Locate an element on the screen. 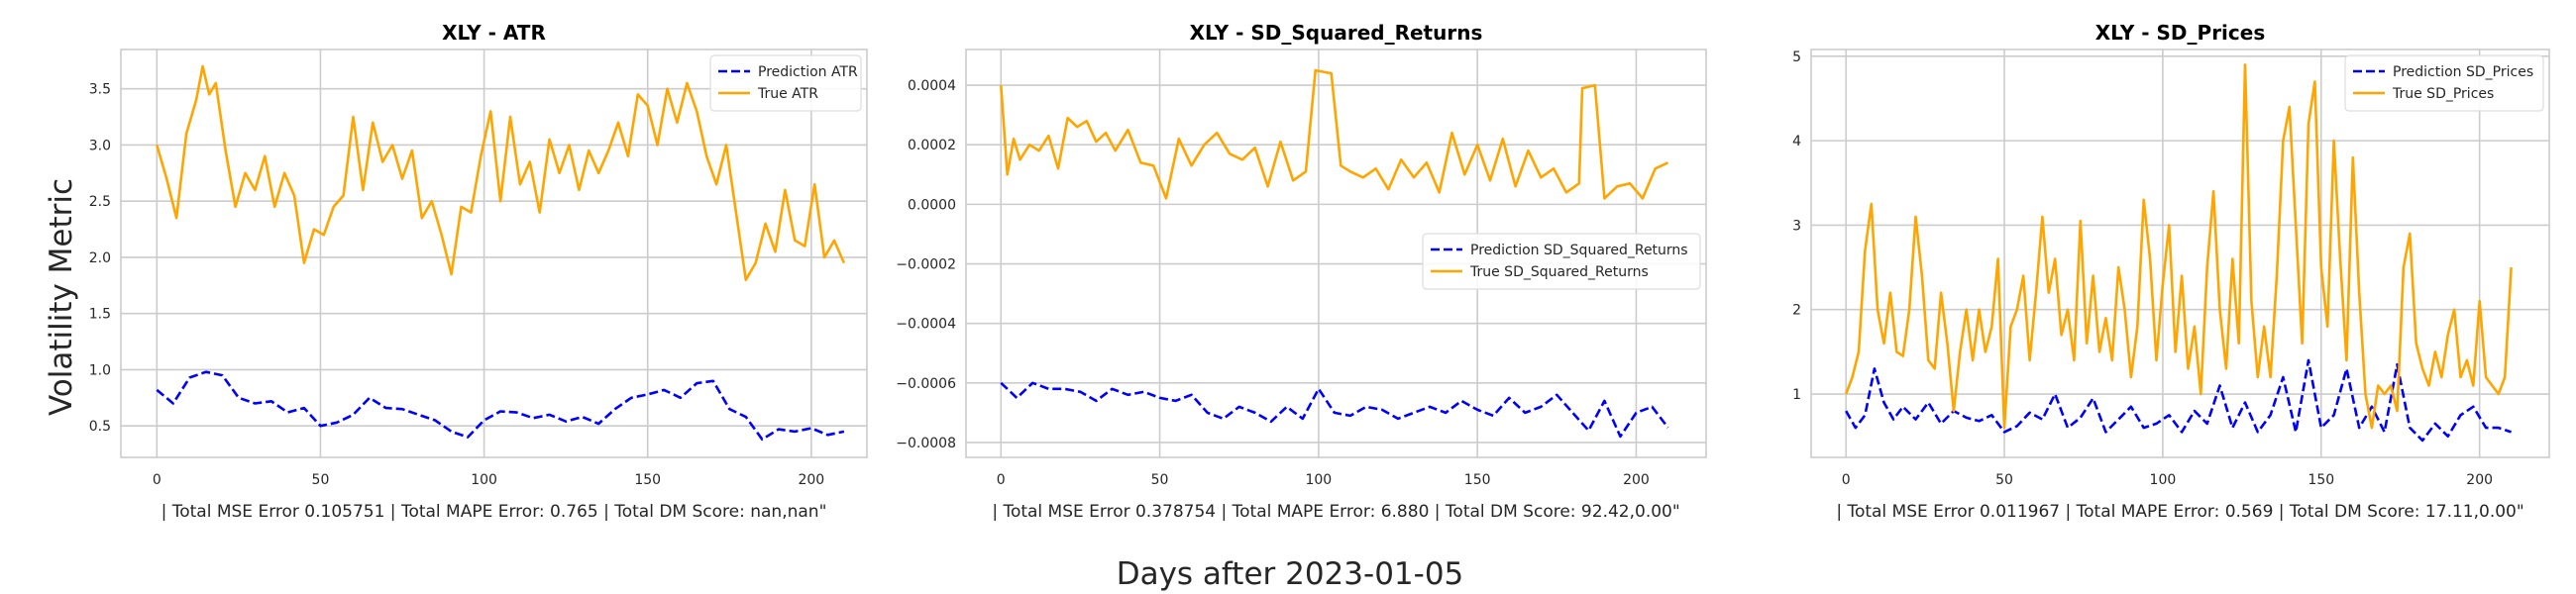 This screenshot has height=594, width=2576. legend: Prediction ATR True ATR is located at coordinates (785, 83).